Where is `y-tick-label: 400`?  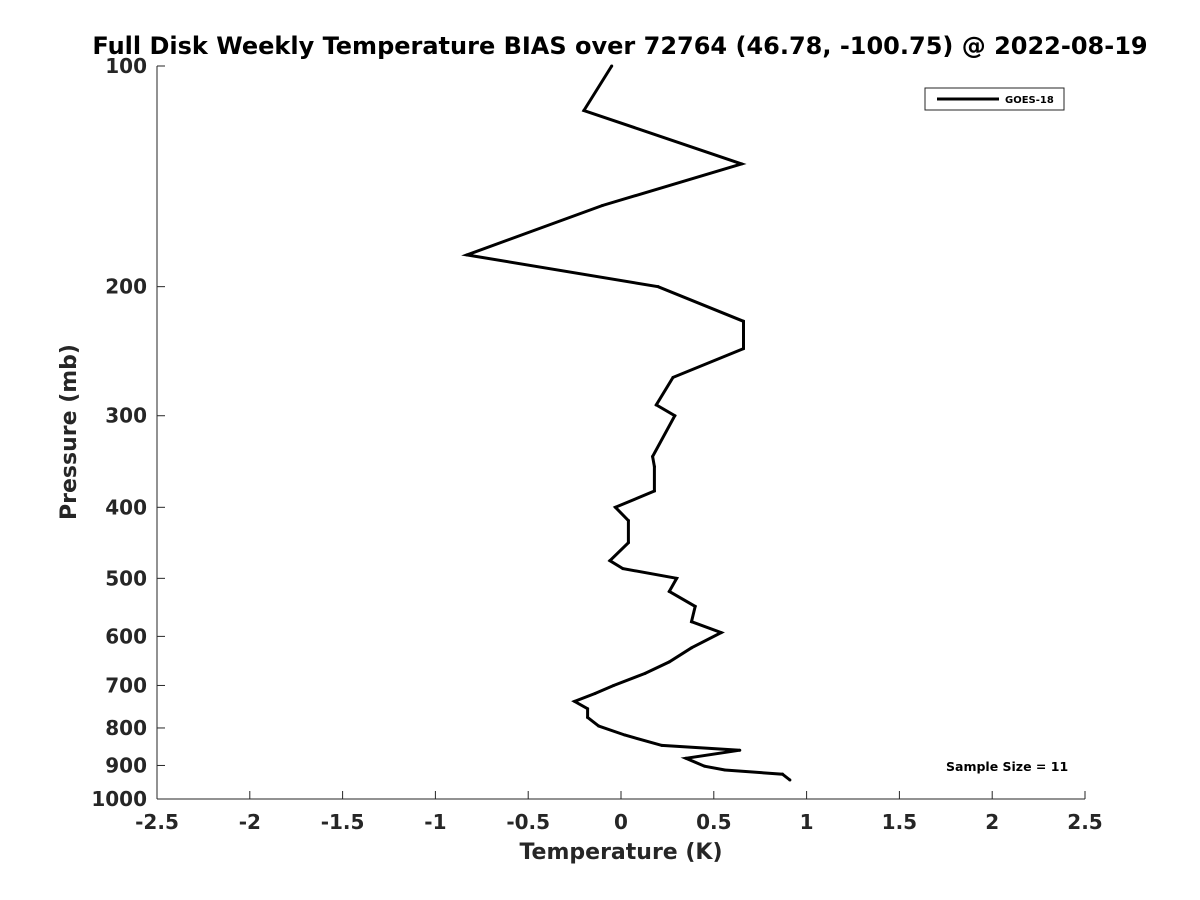
y-tick-label: 400 is located at coordinates (126, 507).